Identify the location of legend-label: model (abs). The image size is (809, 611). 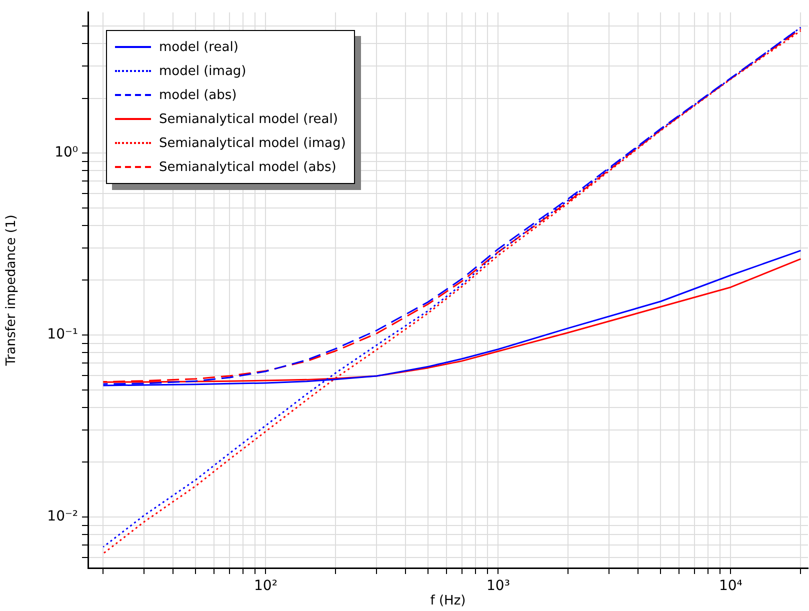
(198, 95).